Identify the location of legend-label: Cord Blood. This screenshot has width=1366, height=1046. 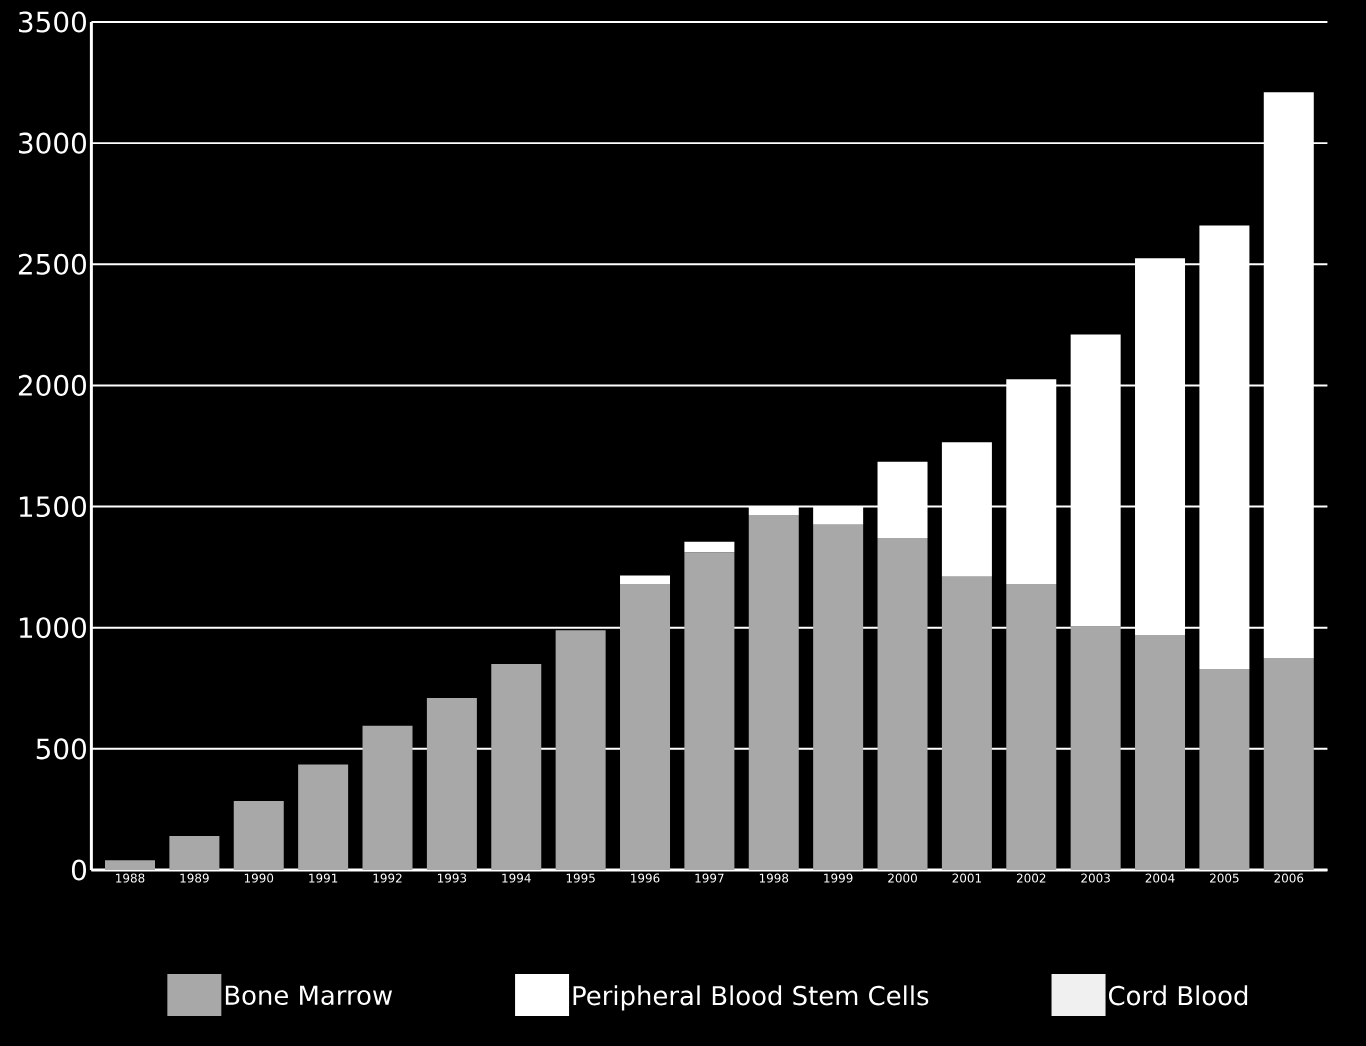
(1178, 995).